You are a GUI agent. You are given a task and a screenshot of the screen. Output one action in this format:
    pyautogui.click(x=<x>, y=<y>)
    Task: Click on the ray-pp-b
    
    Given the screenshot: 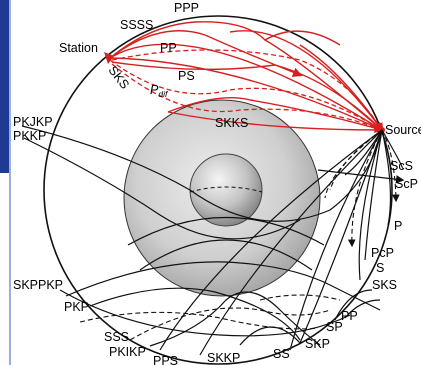 What is the action you would take?
    pyautogui.click(x=362, y=309)
    